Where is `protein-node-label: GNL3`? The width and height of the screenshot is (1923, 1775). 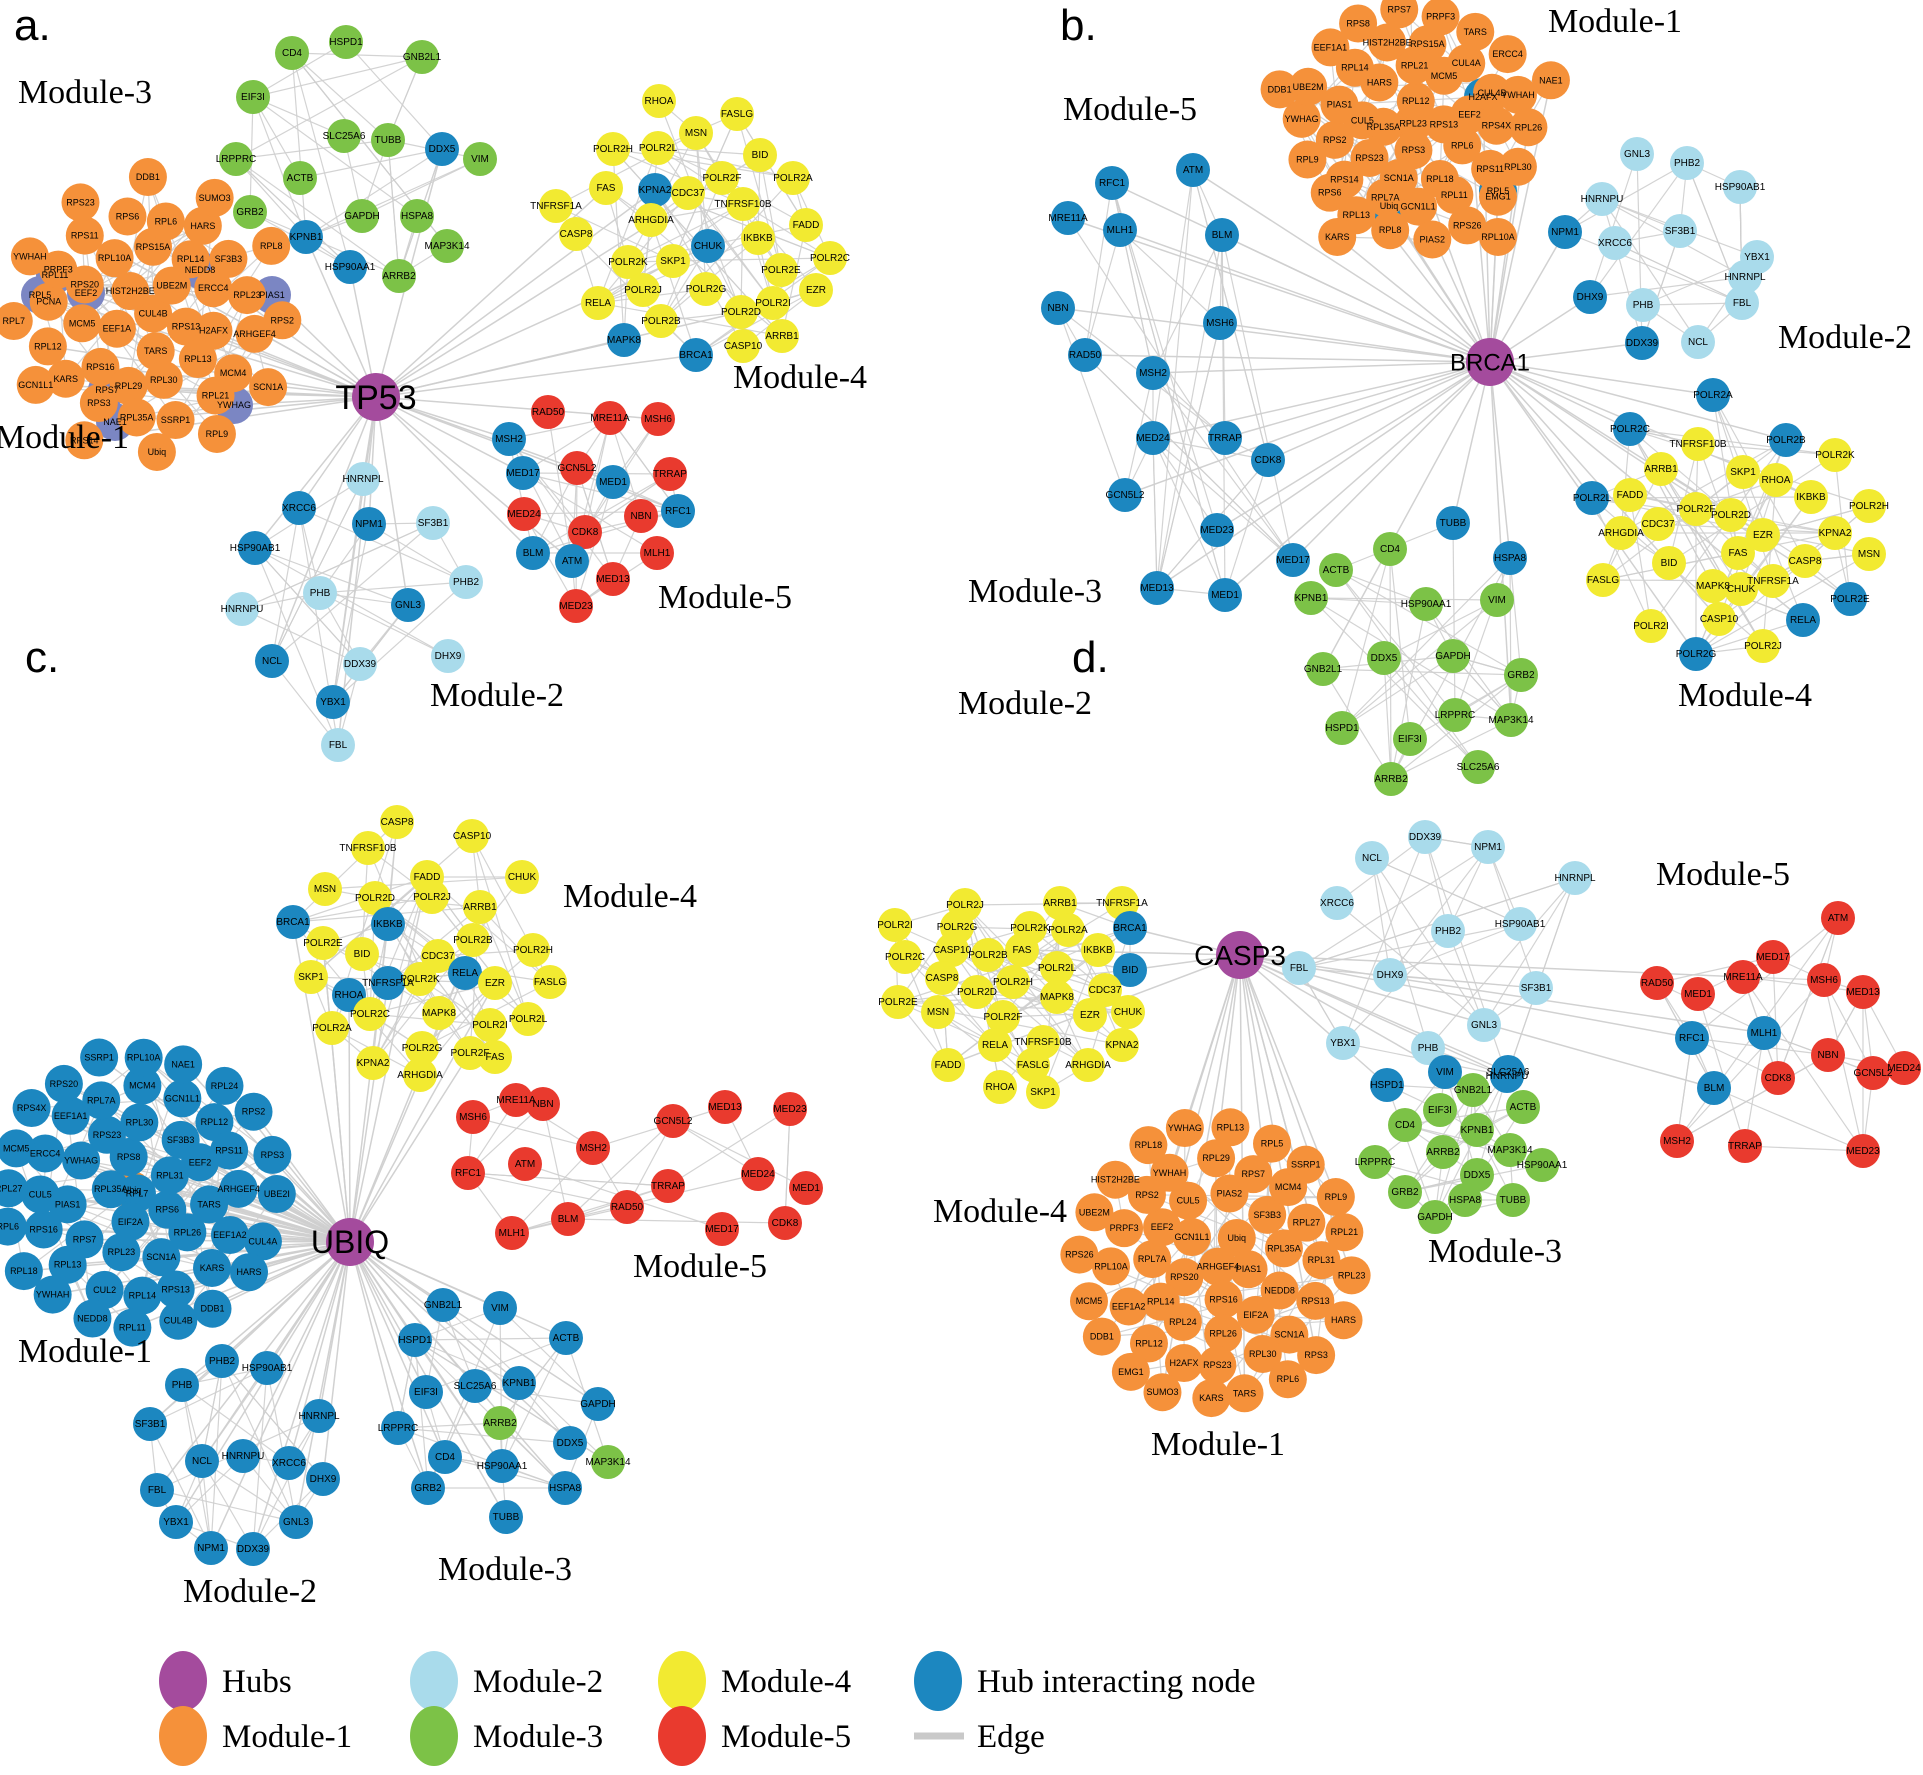 protein-node-label: GNL3 is located at coordinates (1637, 154).